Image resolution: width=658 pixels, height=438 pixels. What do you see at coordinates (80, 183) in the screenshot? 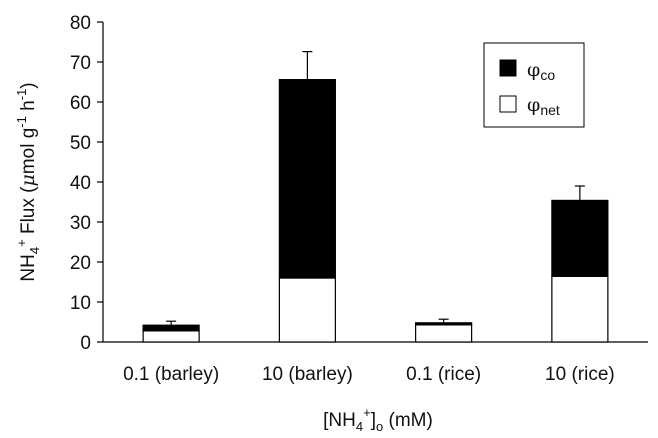
I see `y-tick-label: 40` at bounding box center [80, 183].